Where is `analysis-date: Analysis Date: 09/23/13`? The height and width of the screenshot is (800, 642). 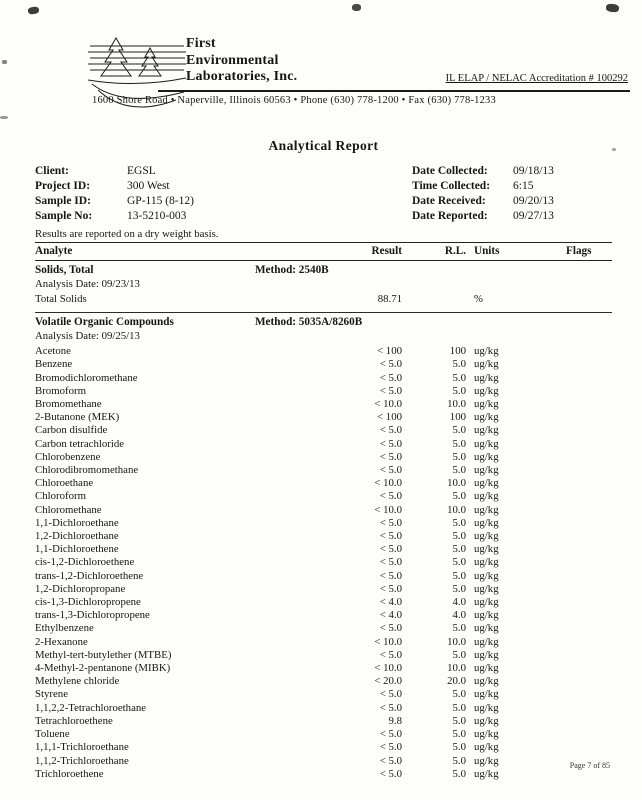 analysis-date: Analysis Date: 09/23/13 is located at coordinates (87, 283).